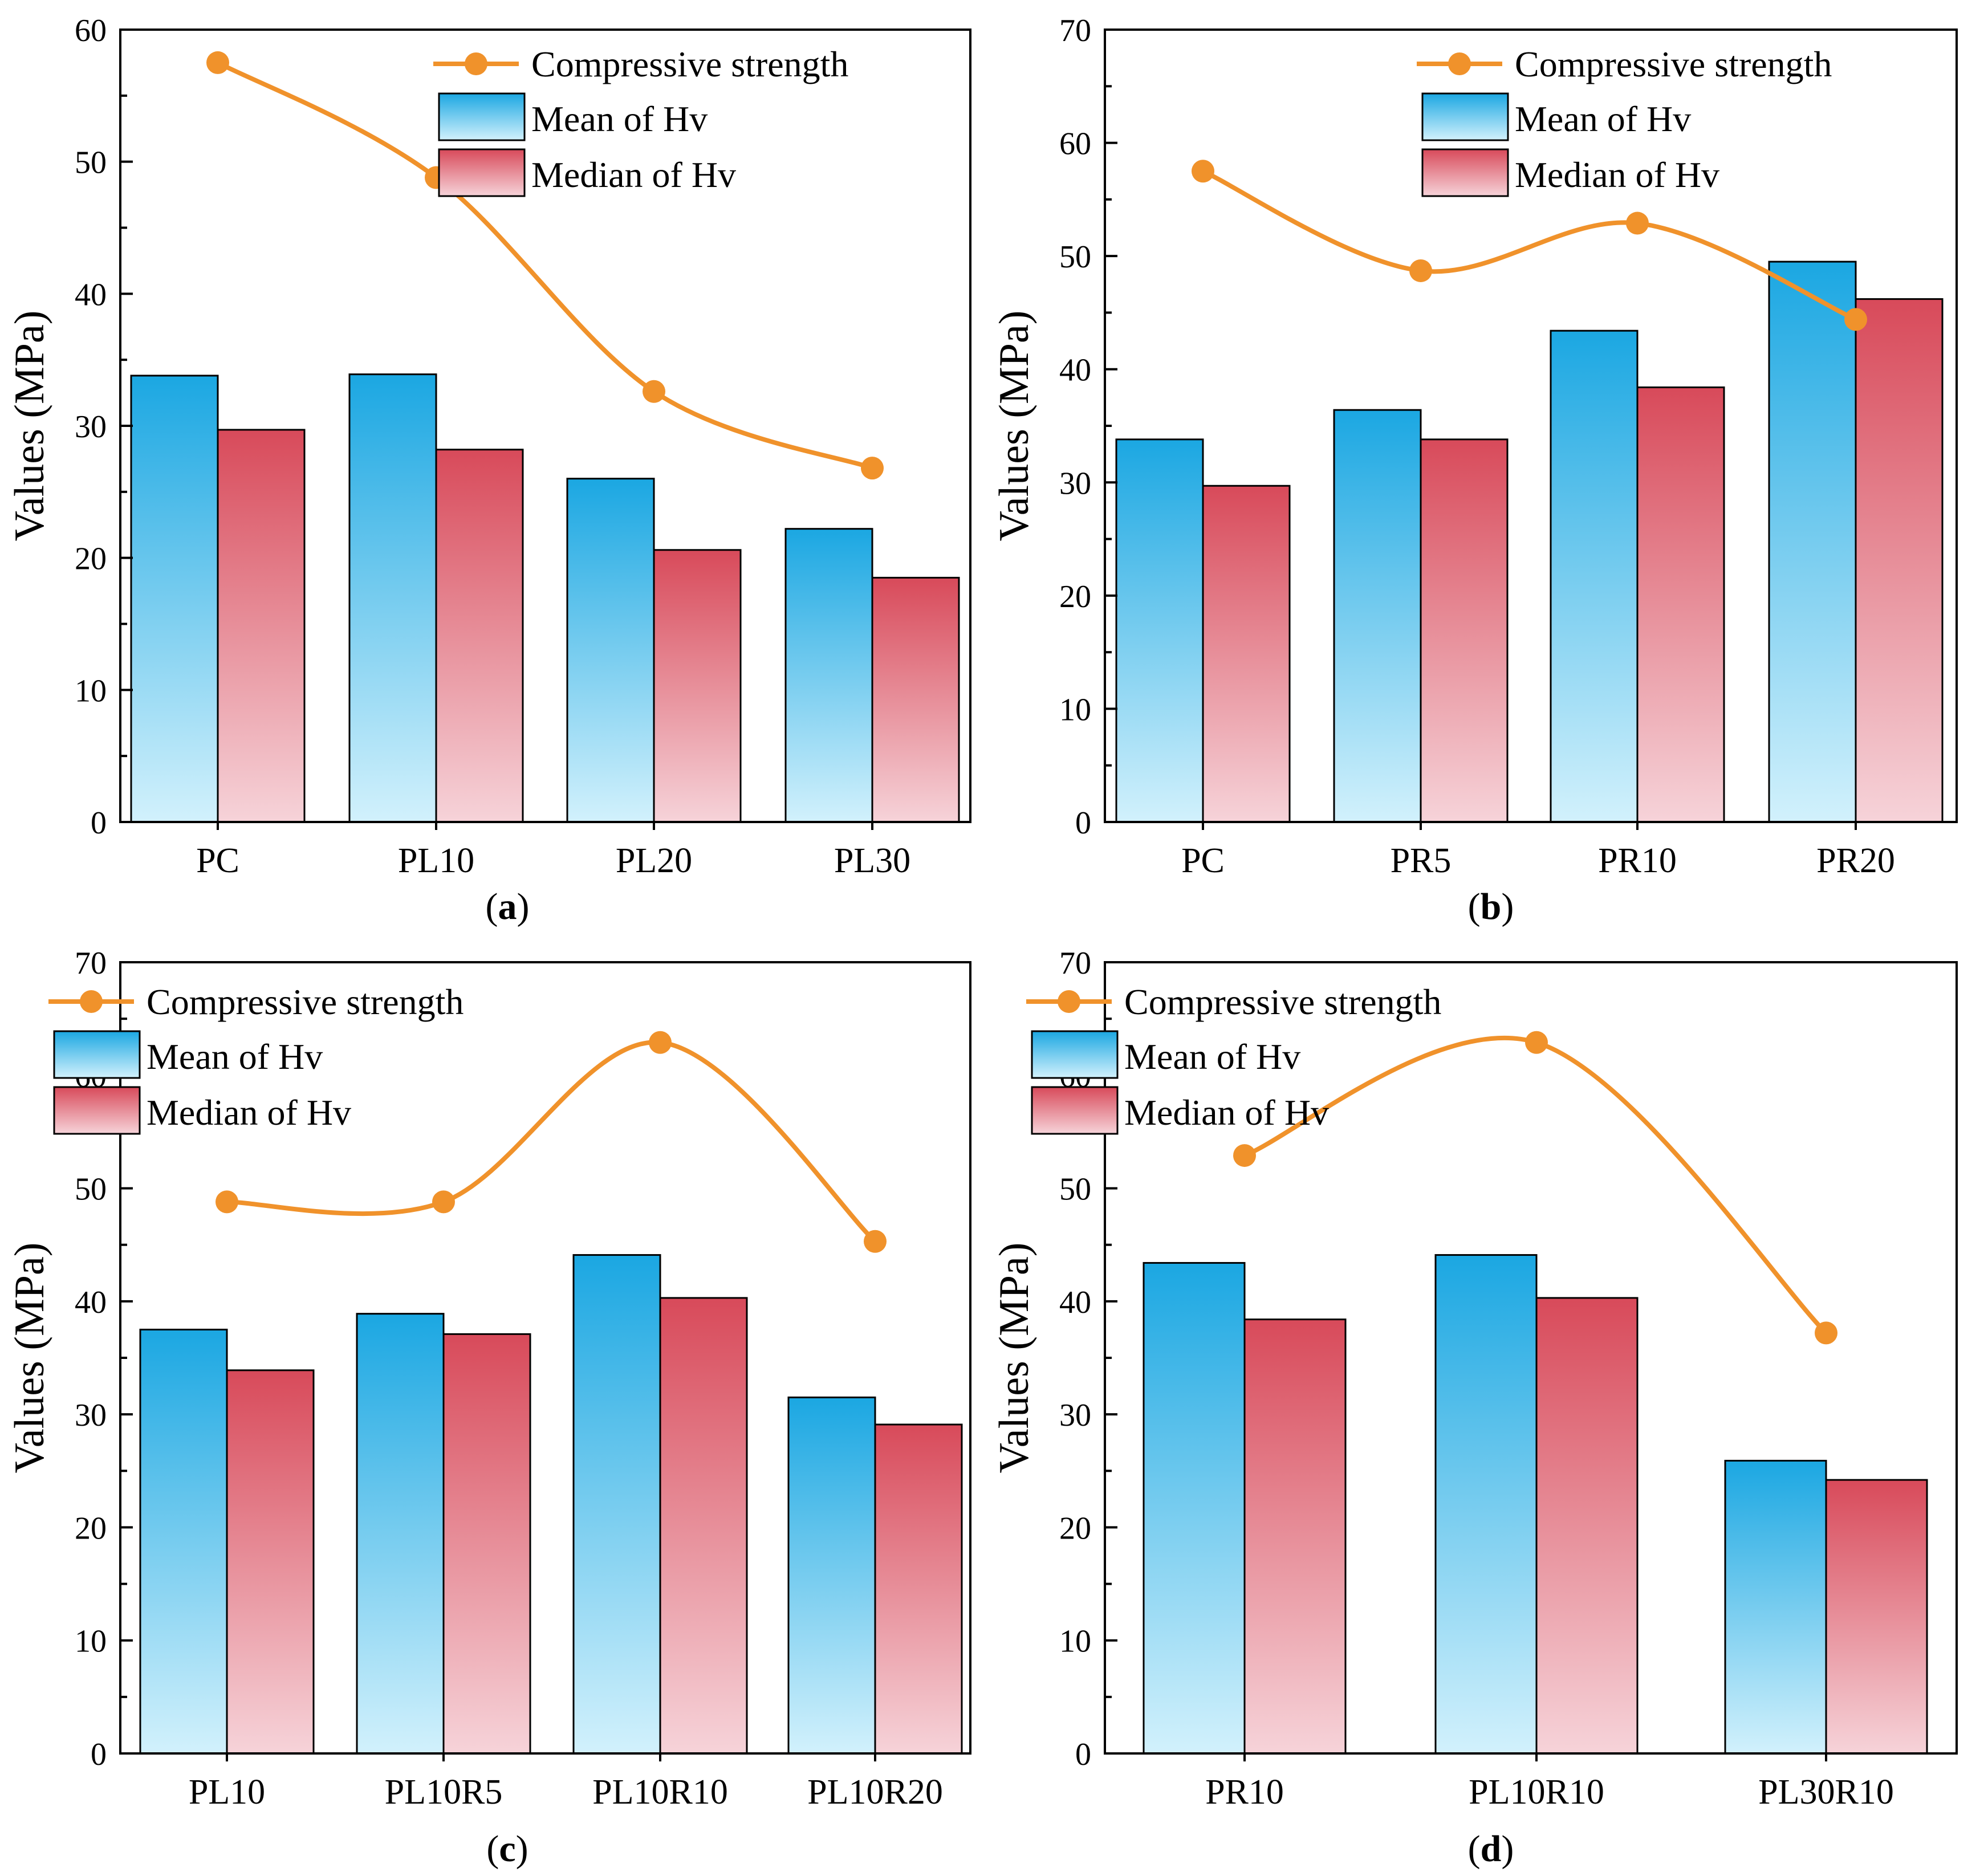 The height and width of the screenshot is (1876, 1988). I want to click on compressive-strength-point-PL10R5, so click(443, 1202).